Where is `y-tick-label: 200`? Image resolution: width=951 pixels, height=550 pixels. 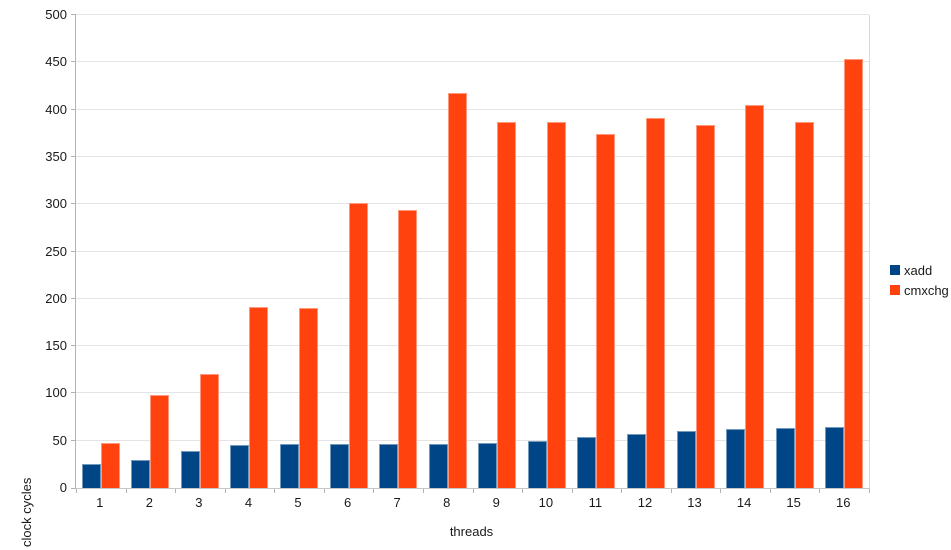
y-tick-label: 200 is located at coordinates (56, 298).